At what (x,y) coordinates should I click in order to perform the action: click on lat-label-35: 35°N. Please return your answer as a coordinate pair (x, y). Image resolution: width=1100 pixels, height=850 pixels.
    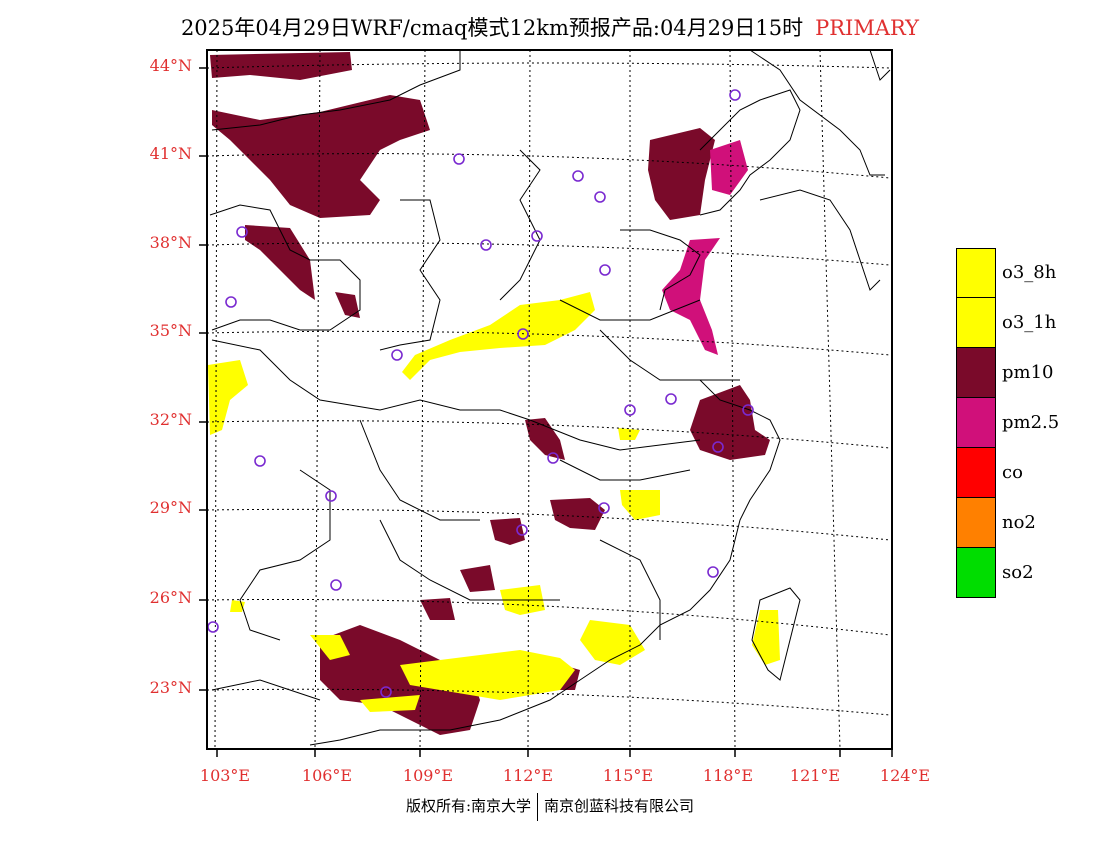
    Looking at the image, I should click on (170, 330).